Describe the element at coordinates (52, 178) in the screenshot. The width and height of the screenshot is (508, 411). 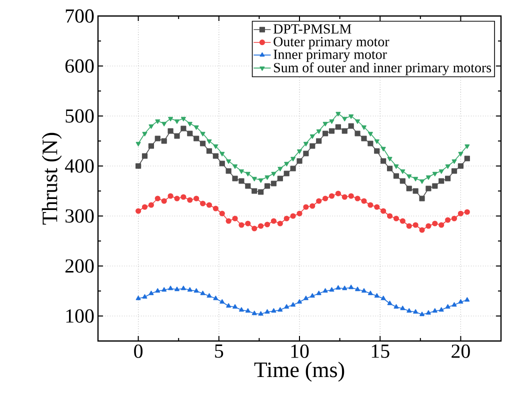
I see `y-axis-title: Thrust (N)` at that location.